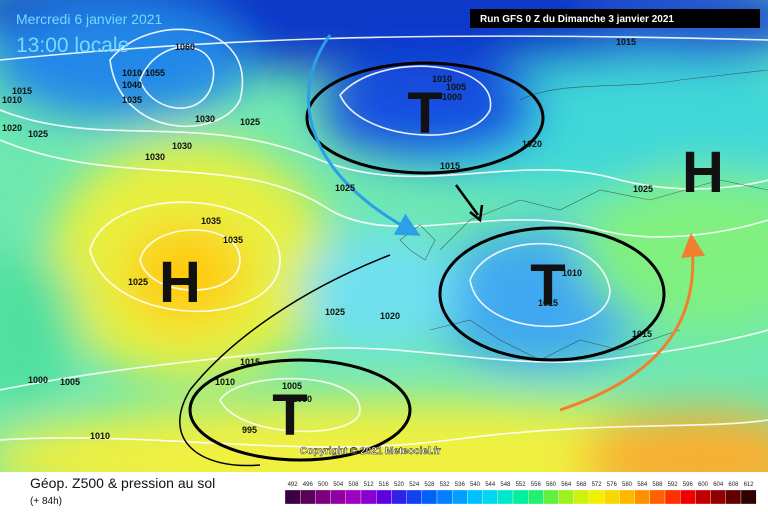 The width and height of the screenshot is (768, 512). Describe the element at coordinates (551, 485) in the screenshot. I see `scale-label: 560` at that location.